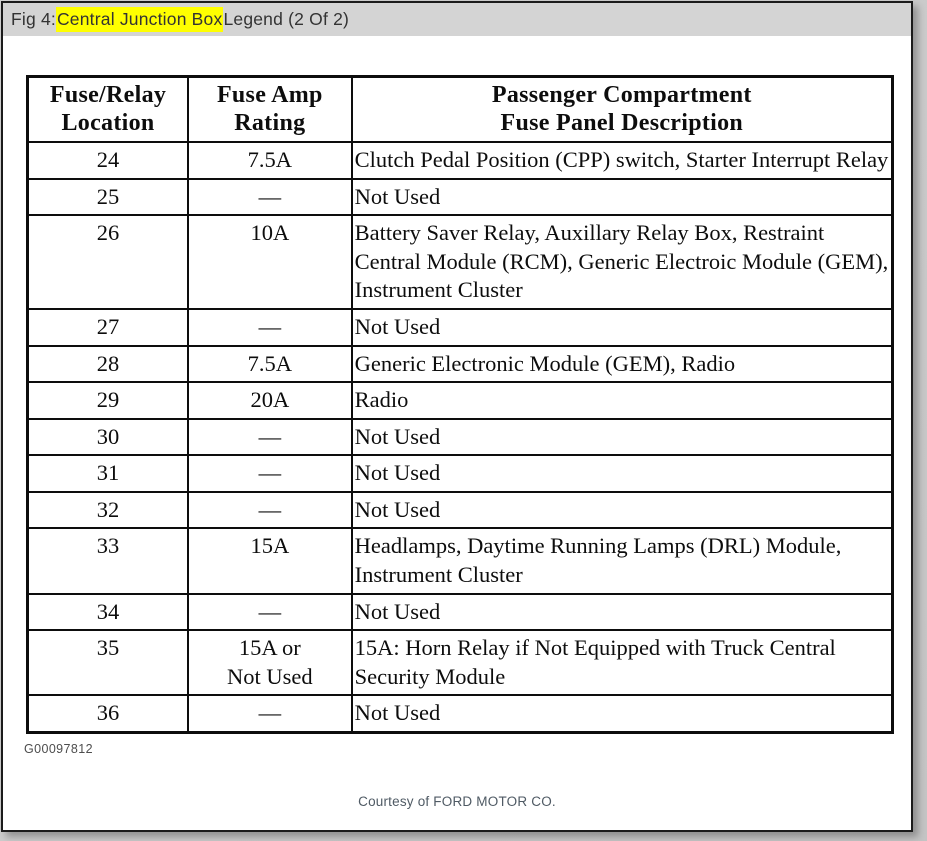 Image resolution: width=927 pixels, height=841 pixels. I want to click on courtesy-line: Courtesy of FORD MOTOR CO., so click(457, 801).